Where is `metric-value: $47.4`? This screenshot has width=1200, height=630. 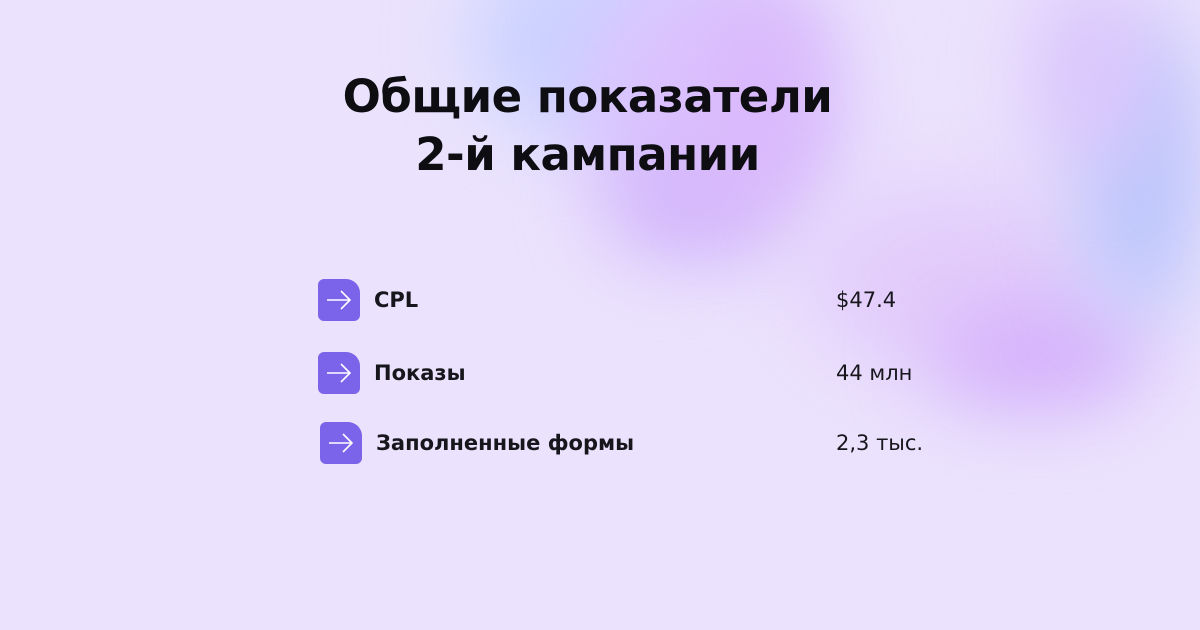
metric-value: $47.4 is located at coordinates (866, 300).